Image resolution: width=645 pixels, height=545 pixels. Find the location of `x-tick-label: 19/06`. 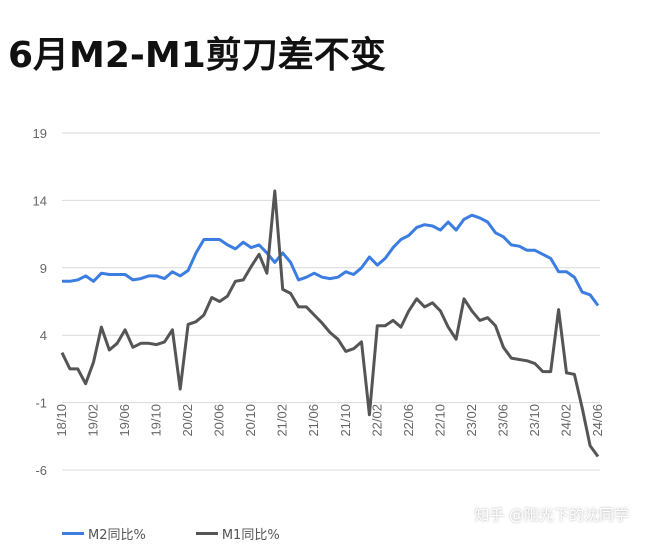

x-tick-label: 19/06 is located at coordinates (124, 420).